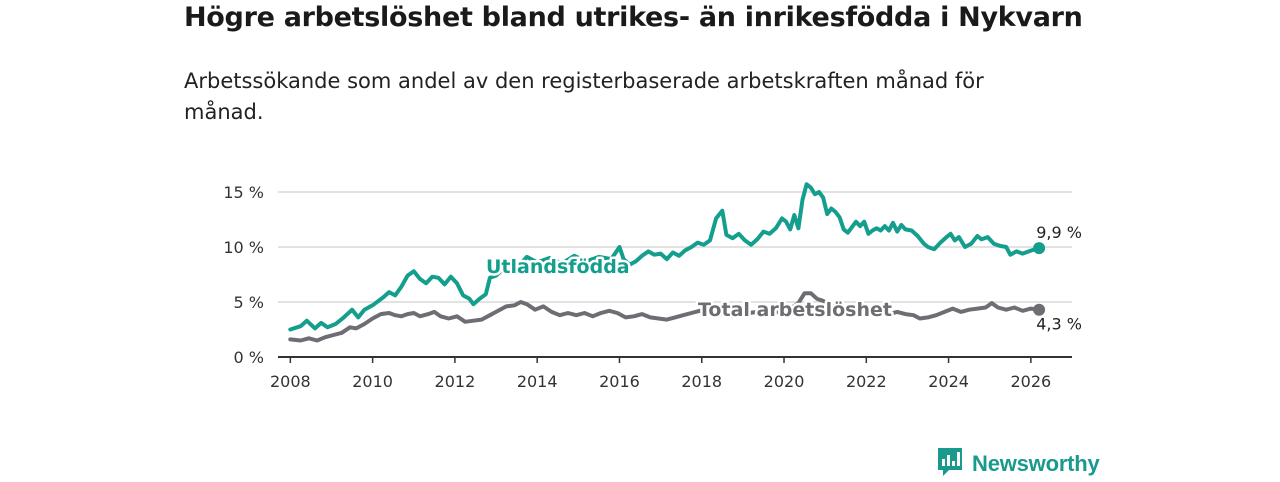 This screenshot has width=1280, height=482. Describe the element at coordinates (866, 381) in the screenshot. I see `x-tick-label: 2022` at that location.